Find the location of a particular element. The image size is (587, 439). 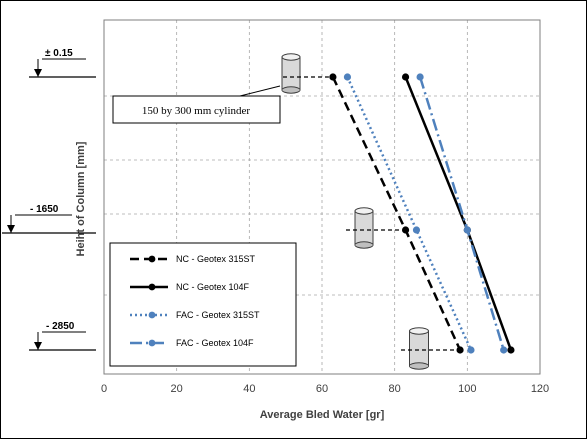

level-marker-bottom: - 2850 is located at coordinates (62, 336).